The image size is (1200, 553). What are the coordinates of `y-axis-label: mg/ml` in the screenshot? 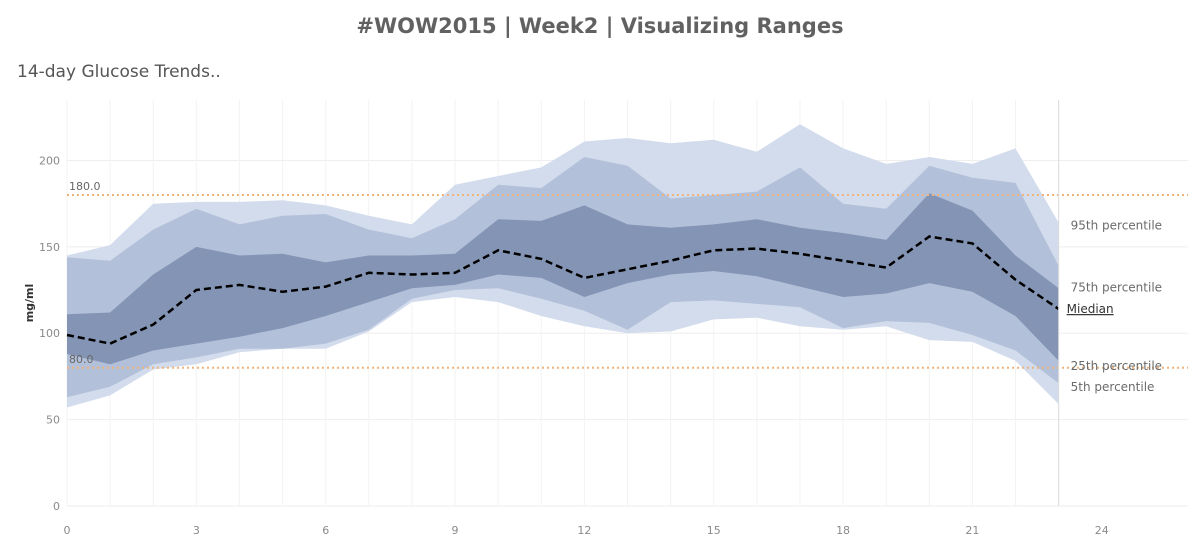 It's located at (29, 303).